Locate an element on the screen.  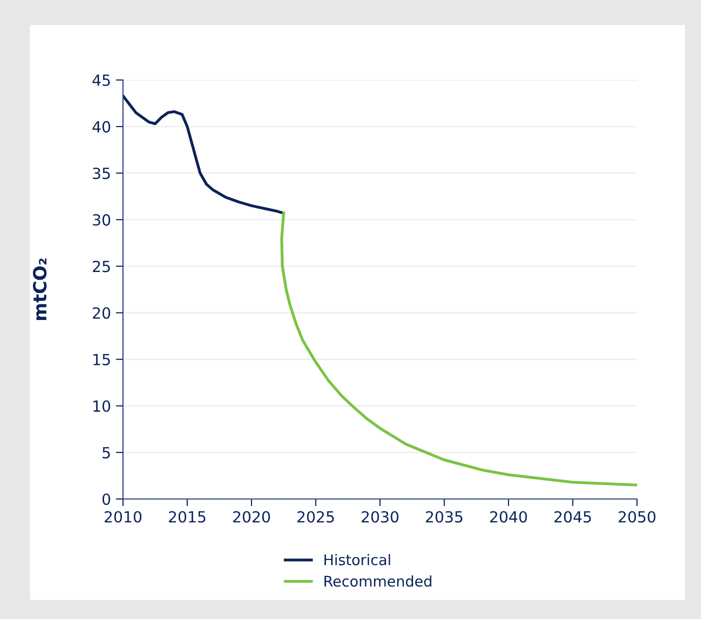
line-series is located at coordinates (204, 154).